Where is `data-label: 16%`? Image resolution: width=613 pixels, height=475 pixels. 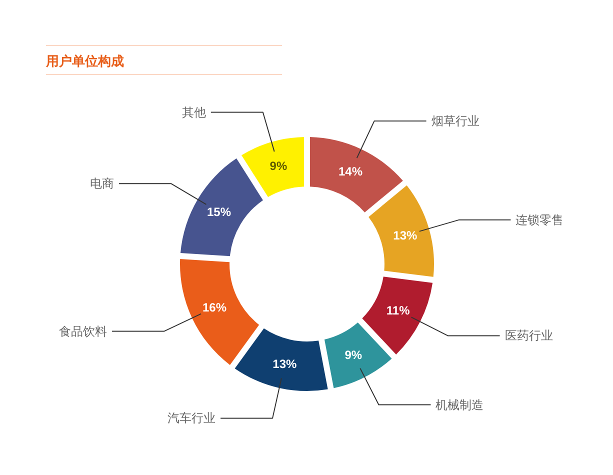 data-label: 16% is located at coordinates (214, 307).